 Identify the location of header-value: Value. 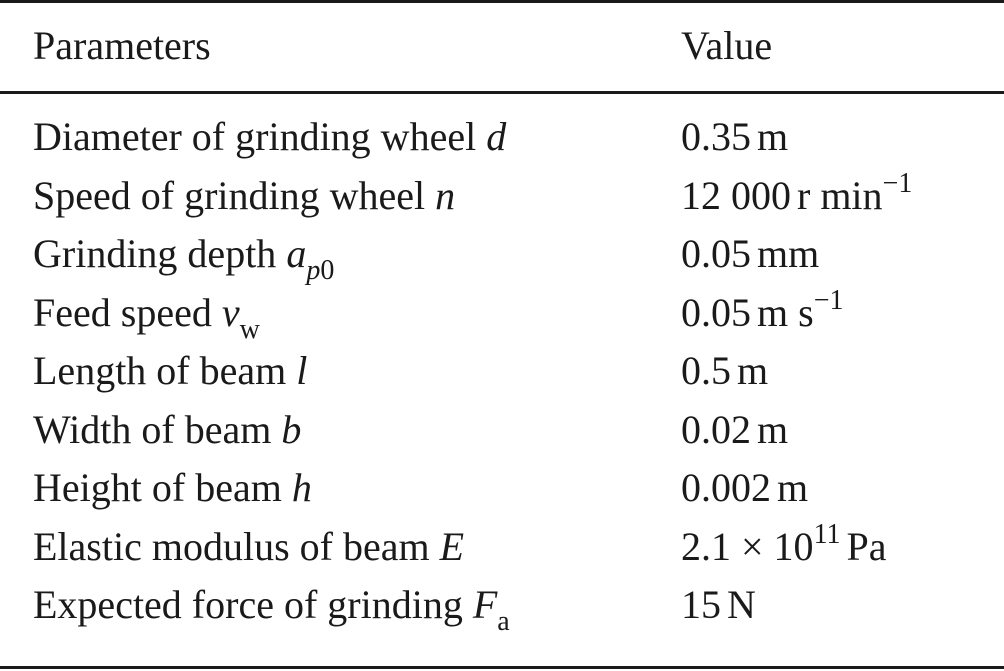
(727, 45).